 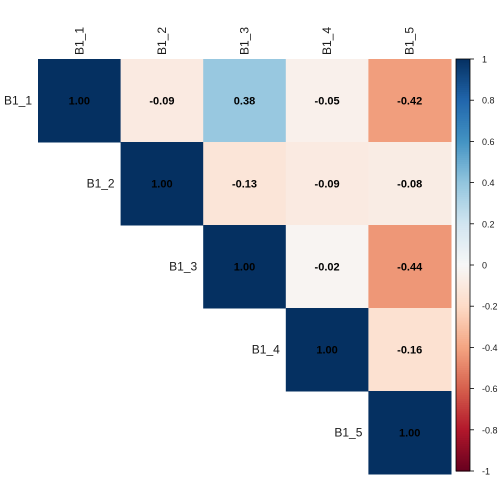 What do you see at coordinates (476, 266) in the screenshot?
I see `colorbar: -1 -0.8 -0.6 -0.4 -0.2 0 0.2 0.4 0.6 0.8 1` at bounding box center [476, 266].